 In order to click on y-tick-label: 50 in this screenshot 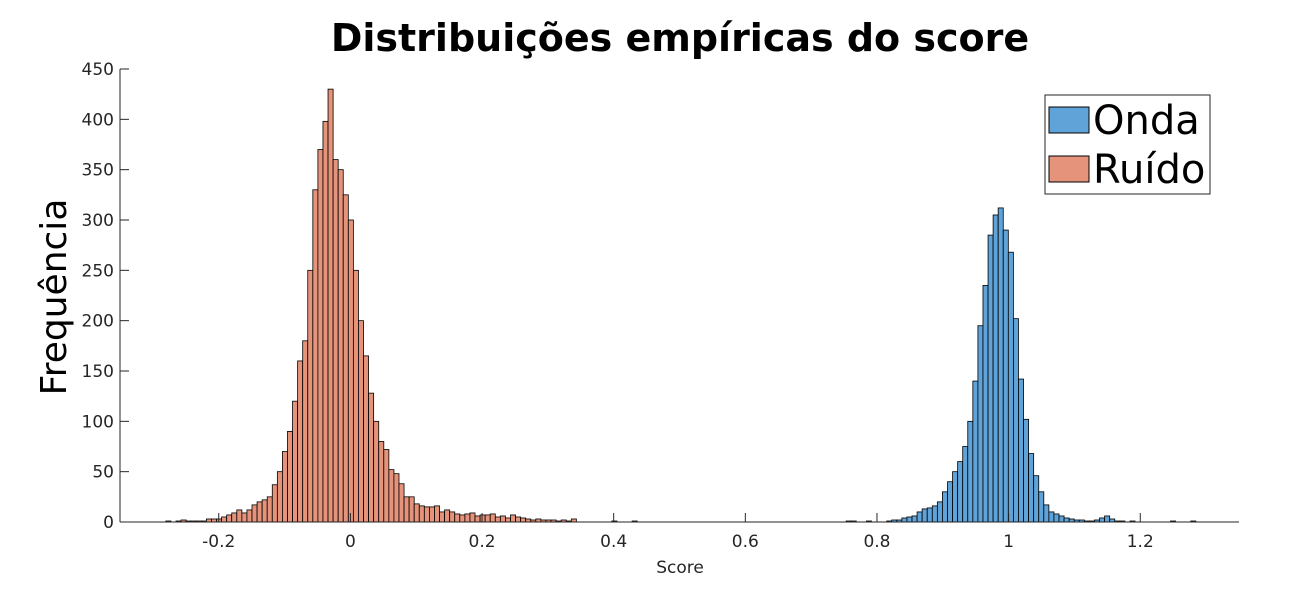, I will do `click(103, 473)`.